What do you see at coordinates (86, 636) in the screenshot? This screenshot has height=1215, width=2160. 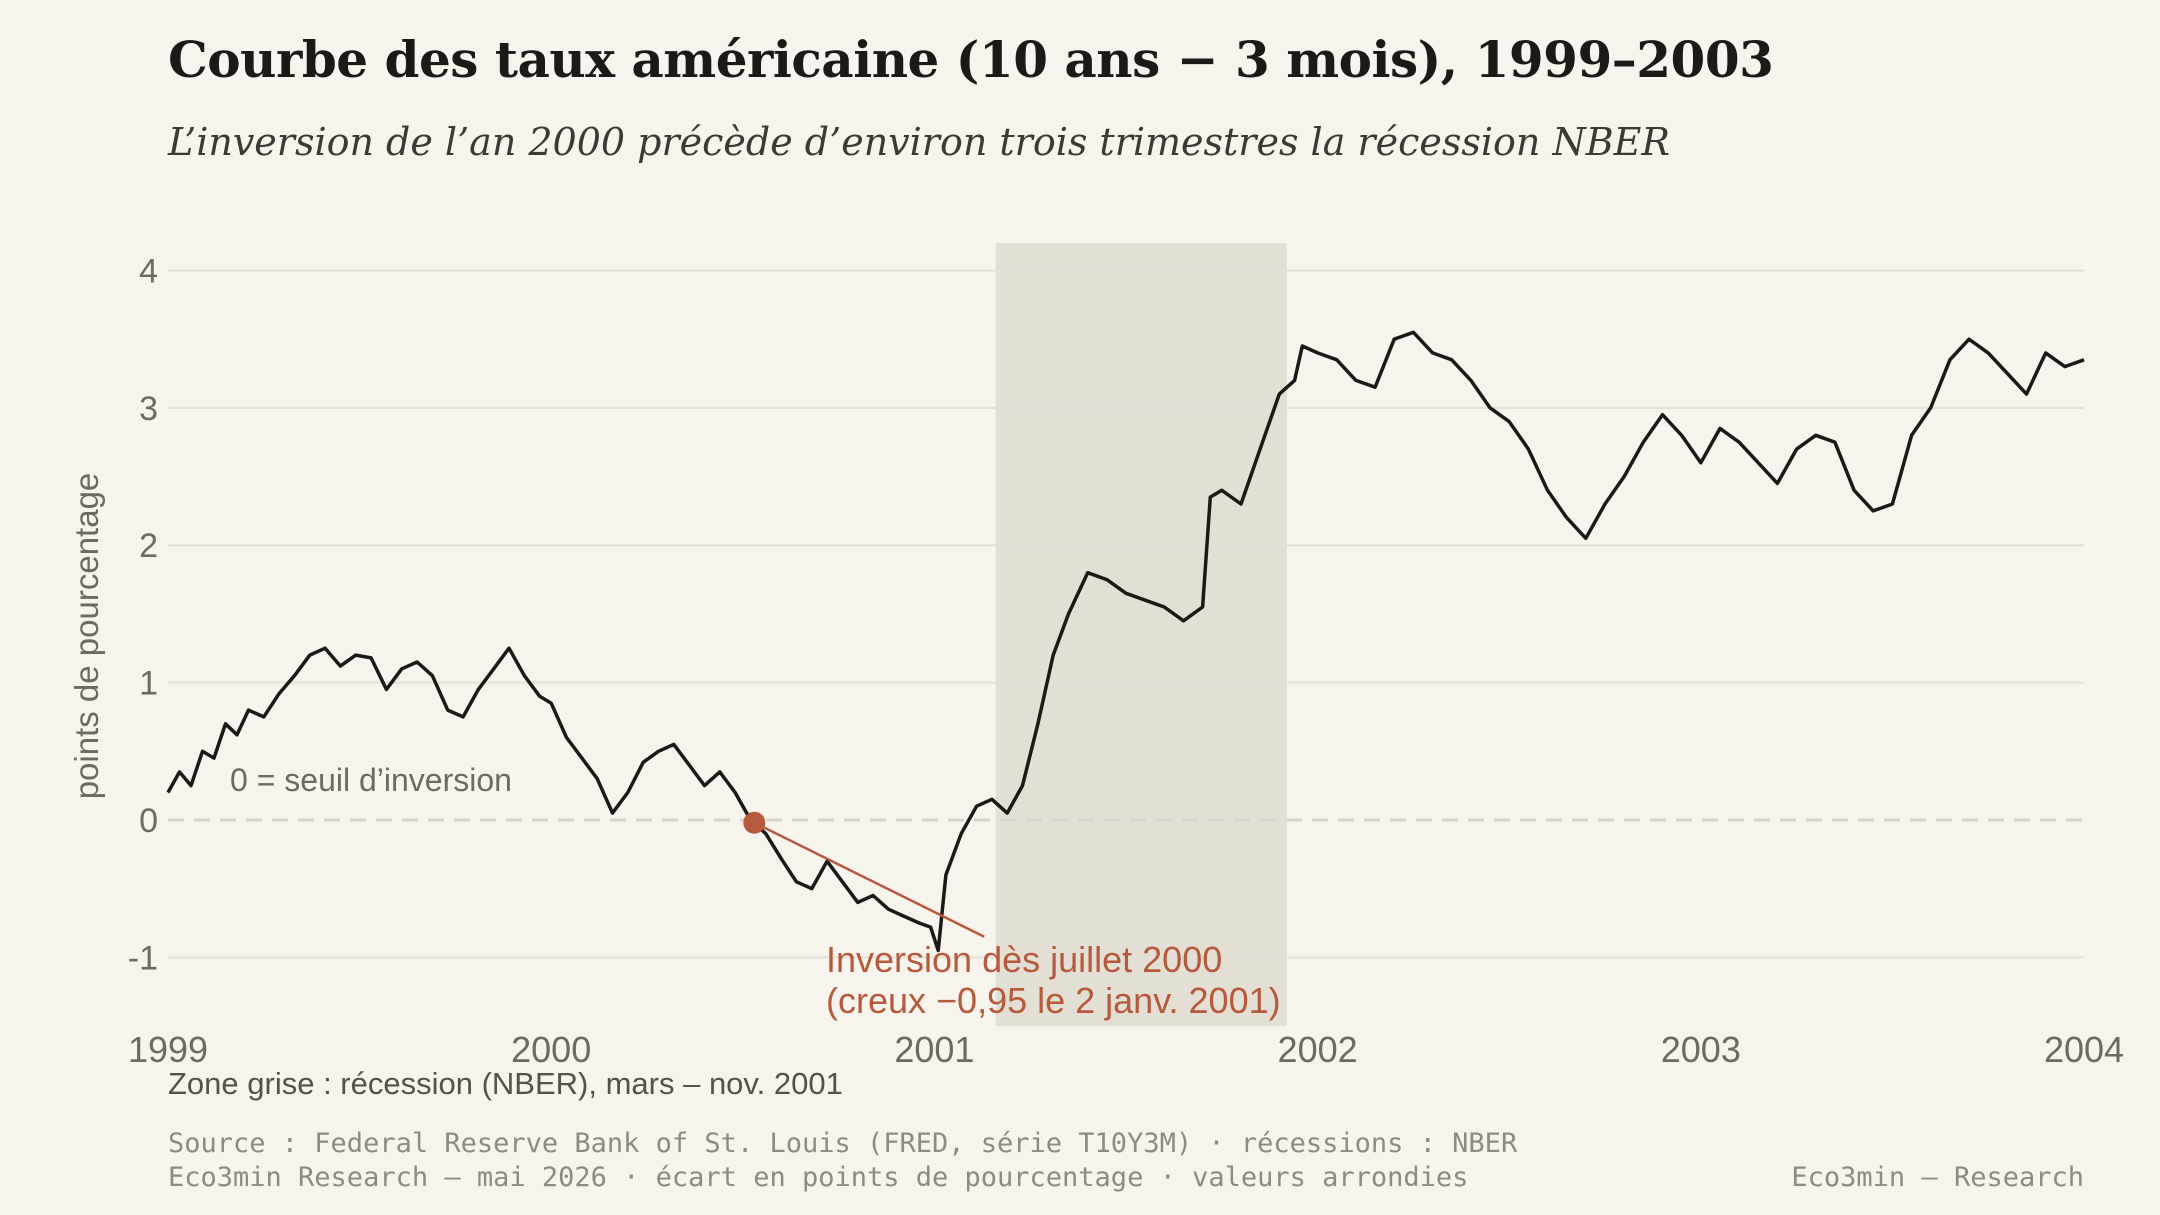 I see `y-axis-title: points de pourcentage` at bounding box center [86, 636].